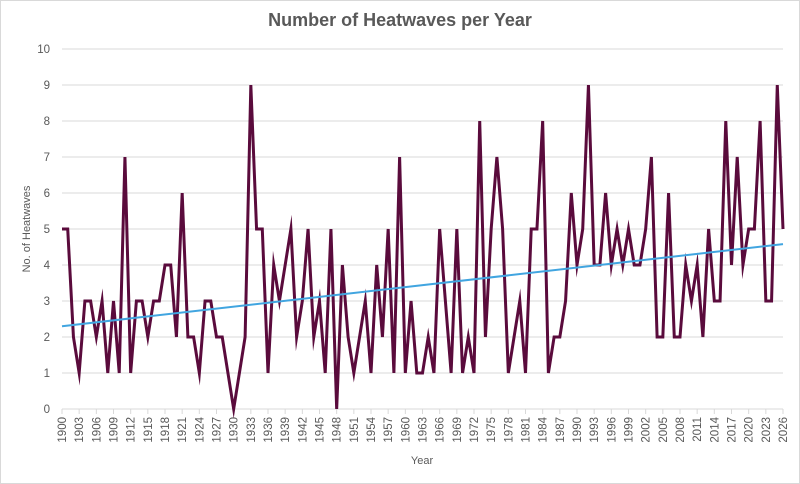  What do you see at coordinates (115, 430) in the screenshot?
I see `x-tick-label: 1909` at bounding box center [115, 430].